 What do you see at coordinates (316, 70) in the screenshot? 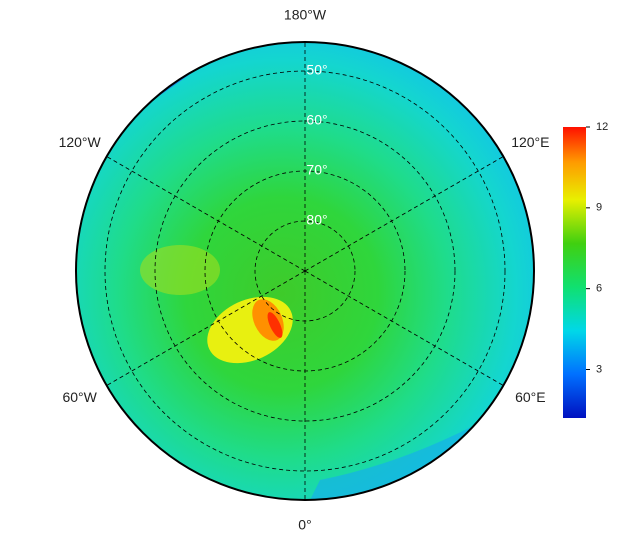
I see `parallel-label: 50°` at bounding box center [316, 70].